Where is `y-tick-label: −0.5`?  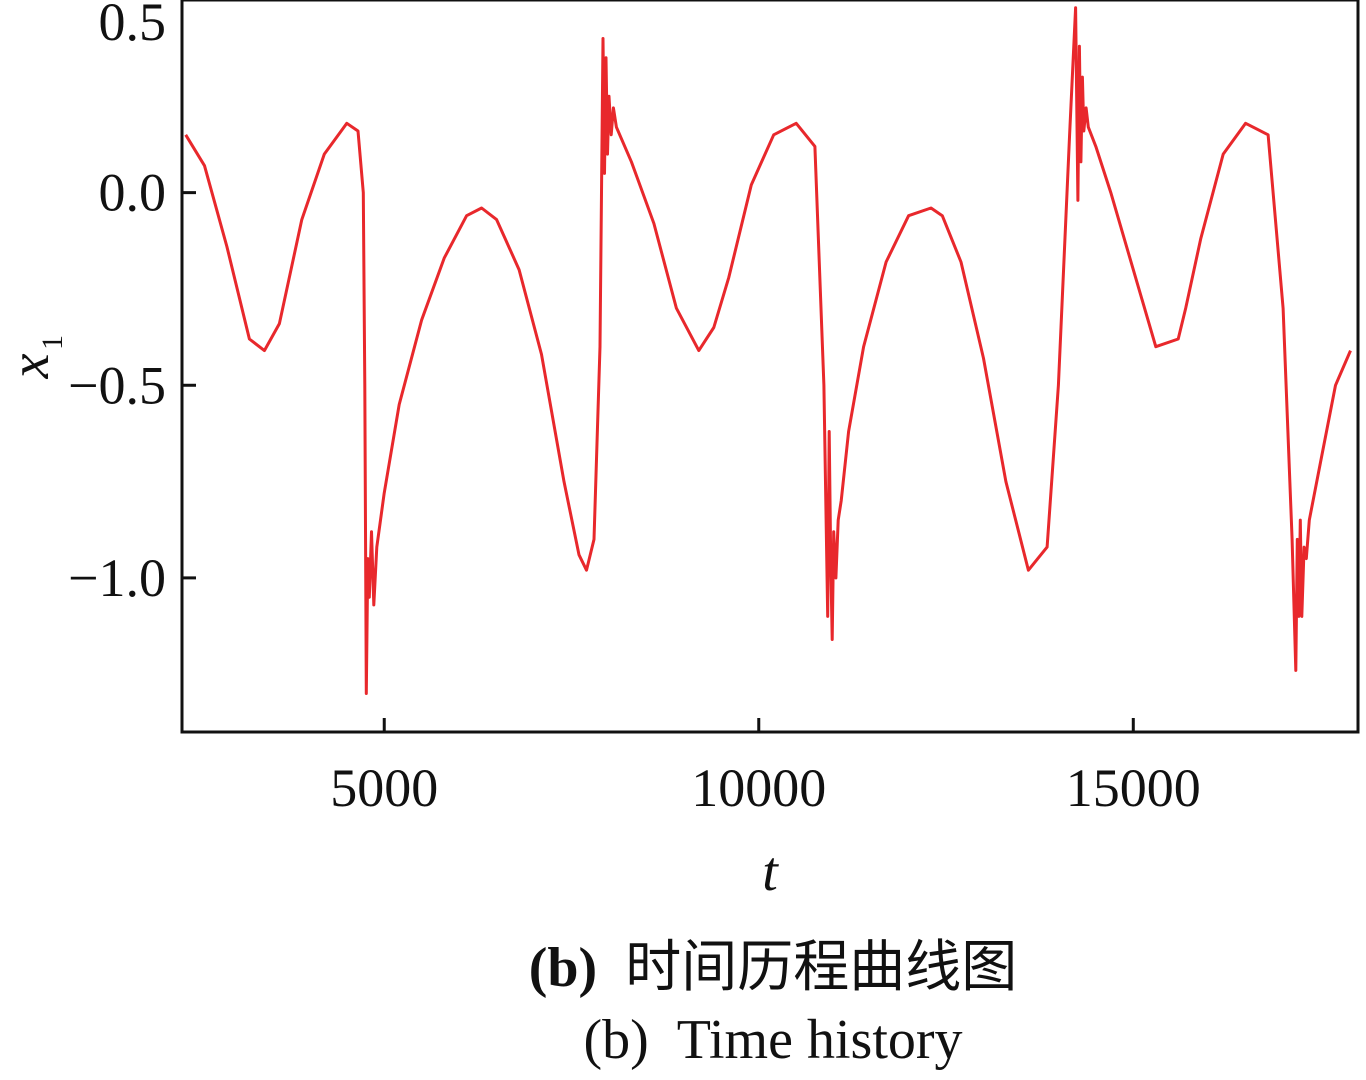 y-tick-label: −0.5 is located at coordinates (117, 385).